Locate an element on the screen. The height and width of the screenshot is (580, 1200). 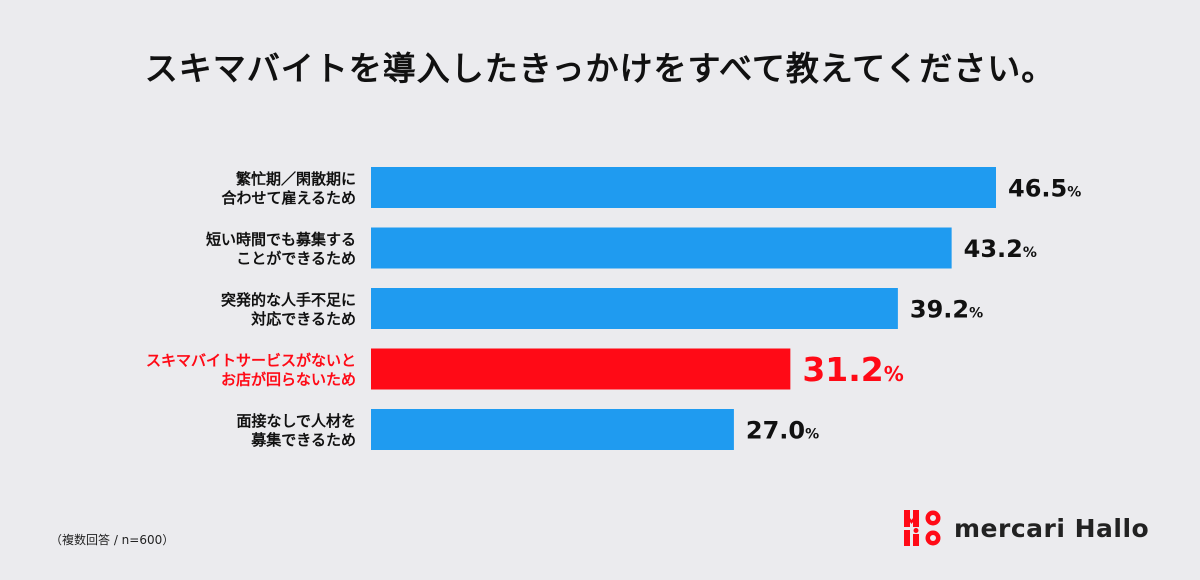
category-label-1-line-2: 合わせて雇えるため is located at coordinates (288, 198).